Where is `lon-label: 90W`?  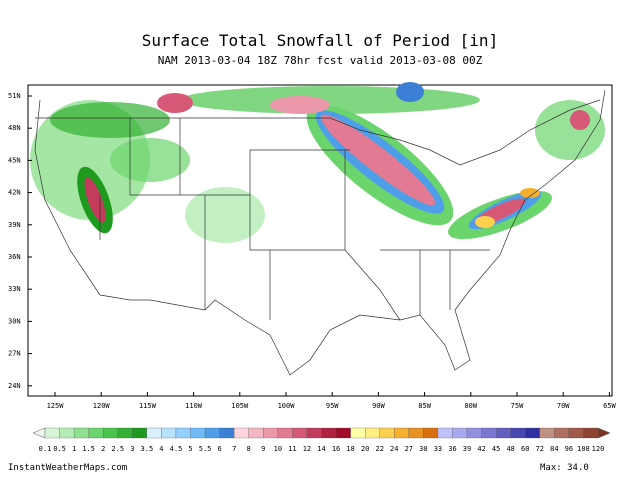 lon-label: 90W is located at coordinates (378, 406).